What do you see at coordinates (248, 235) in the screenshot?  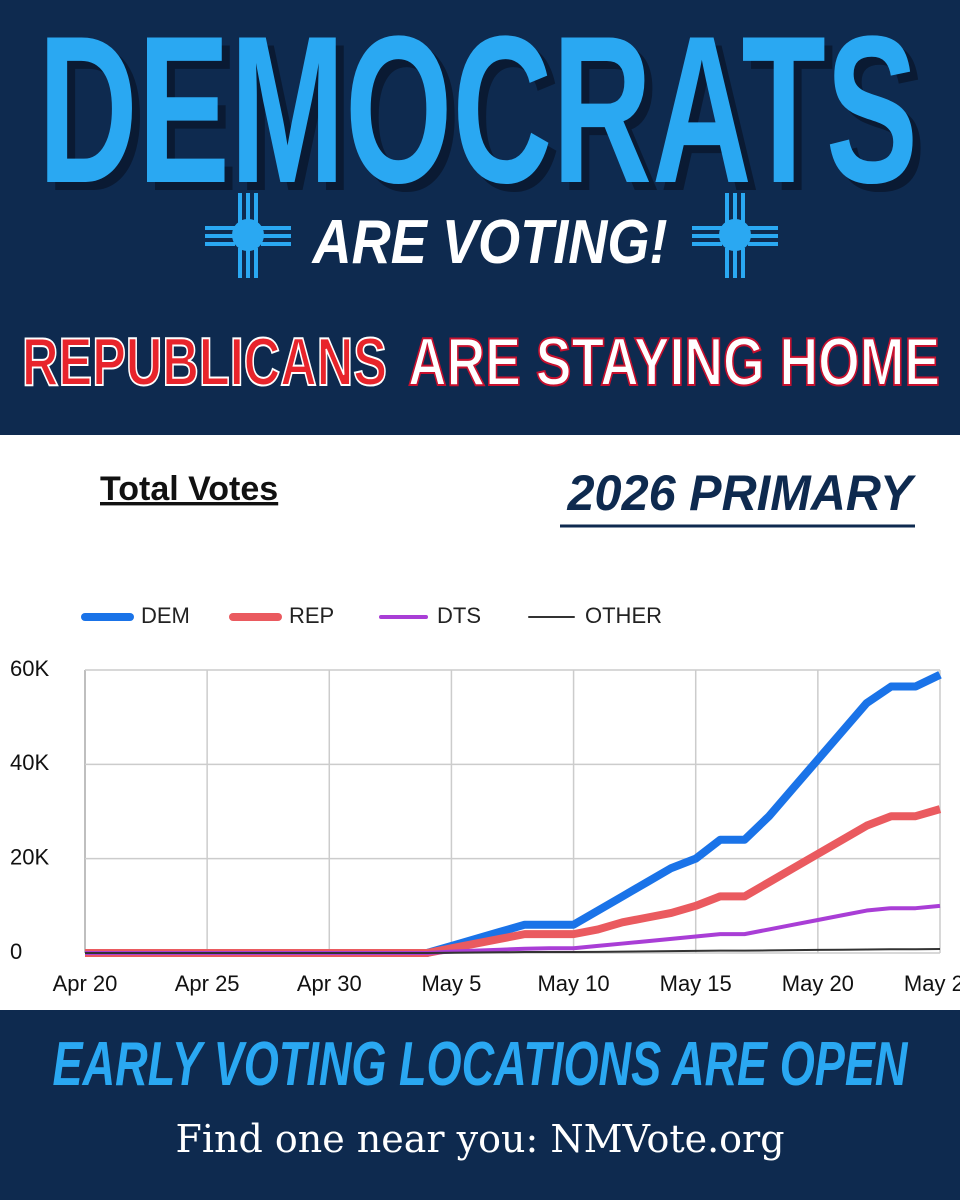 I see `zia-left` at bounding box center [248, 235].